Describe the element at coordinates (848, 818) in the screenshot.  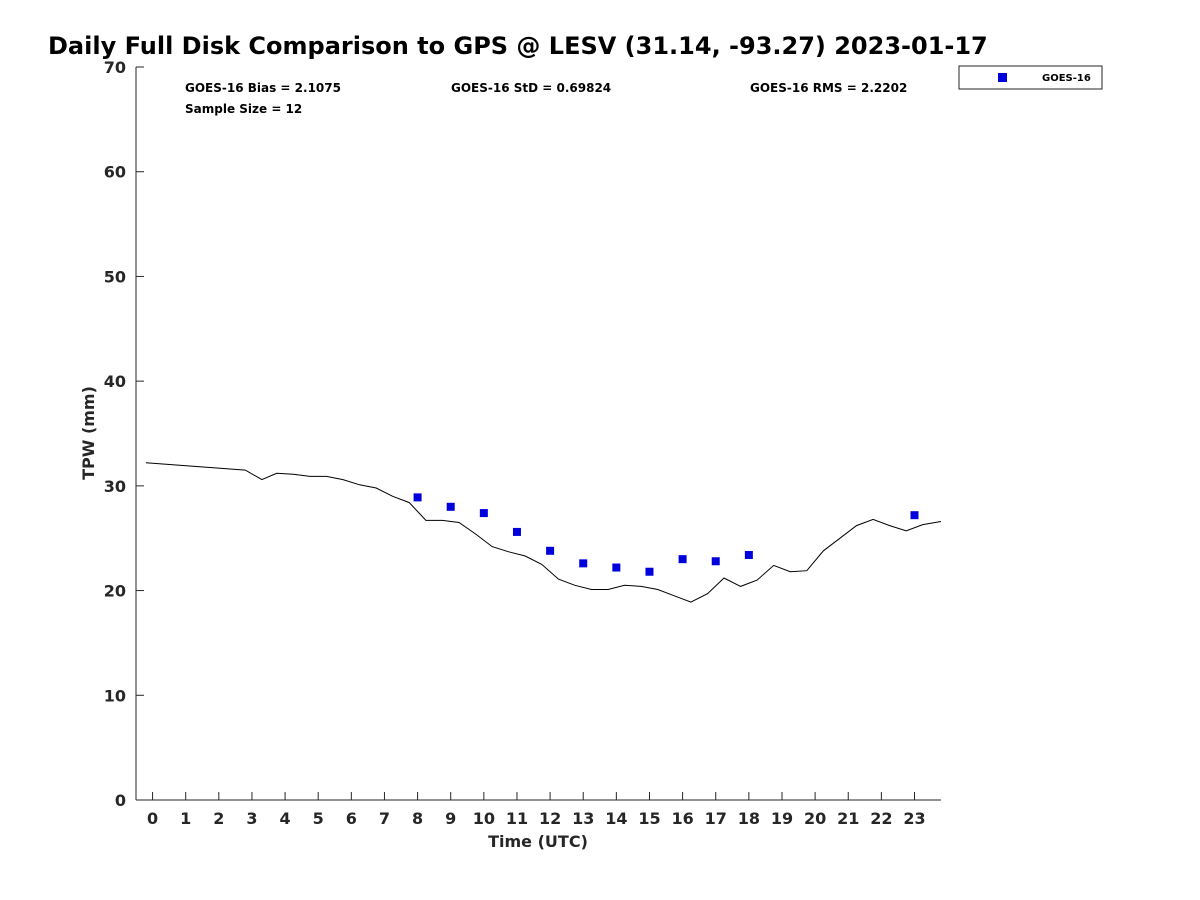
I see `x-tick-label: 21` at that location.